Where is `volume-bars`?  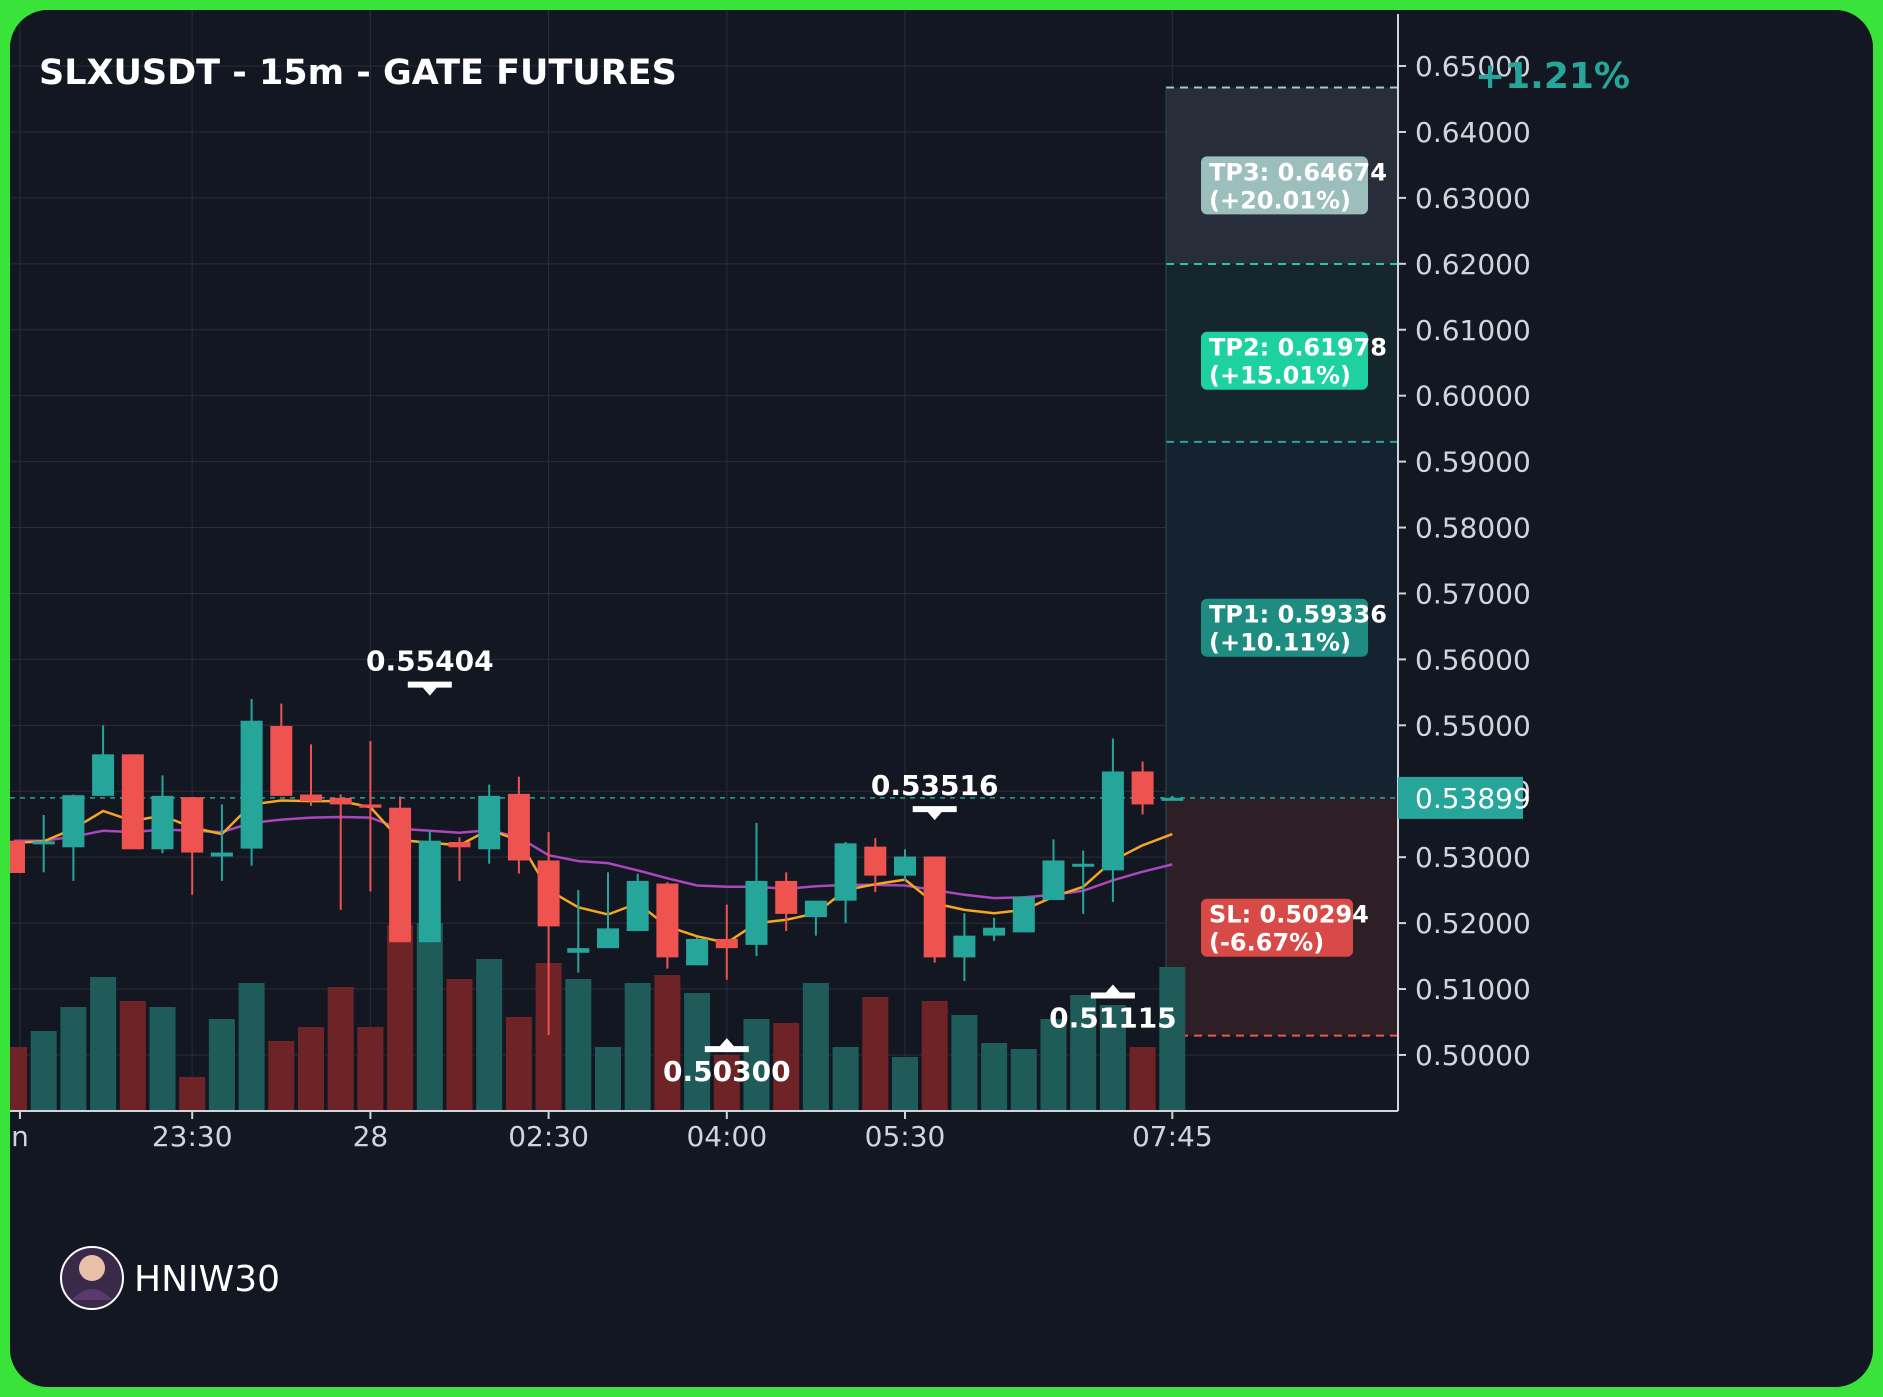 volume-bars is located at coordinates (598, 1017).